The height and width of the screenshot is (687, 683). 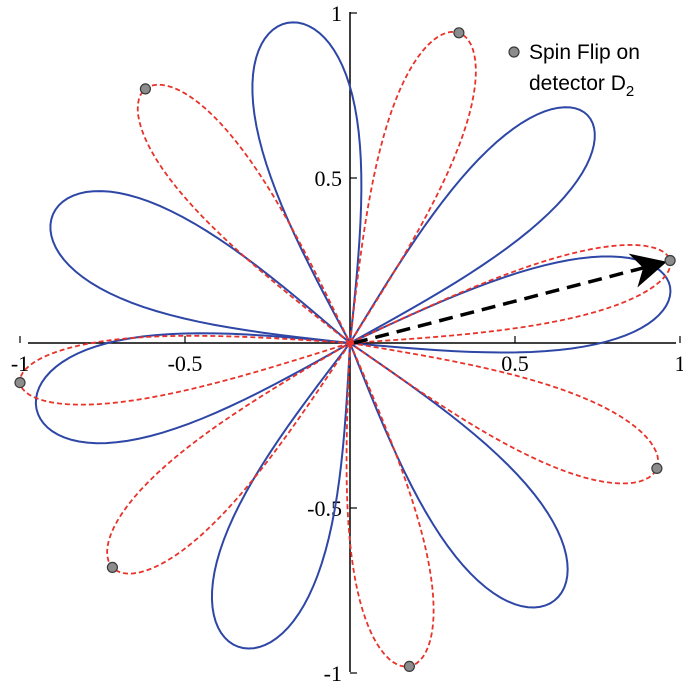 I want to click on legend-subscript: 2, so click(x=630, y=91).